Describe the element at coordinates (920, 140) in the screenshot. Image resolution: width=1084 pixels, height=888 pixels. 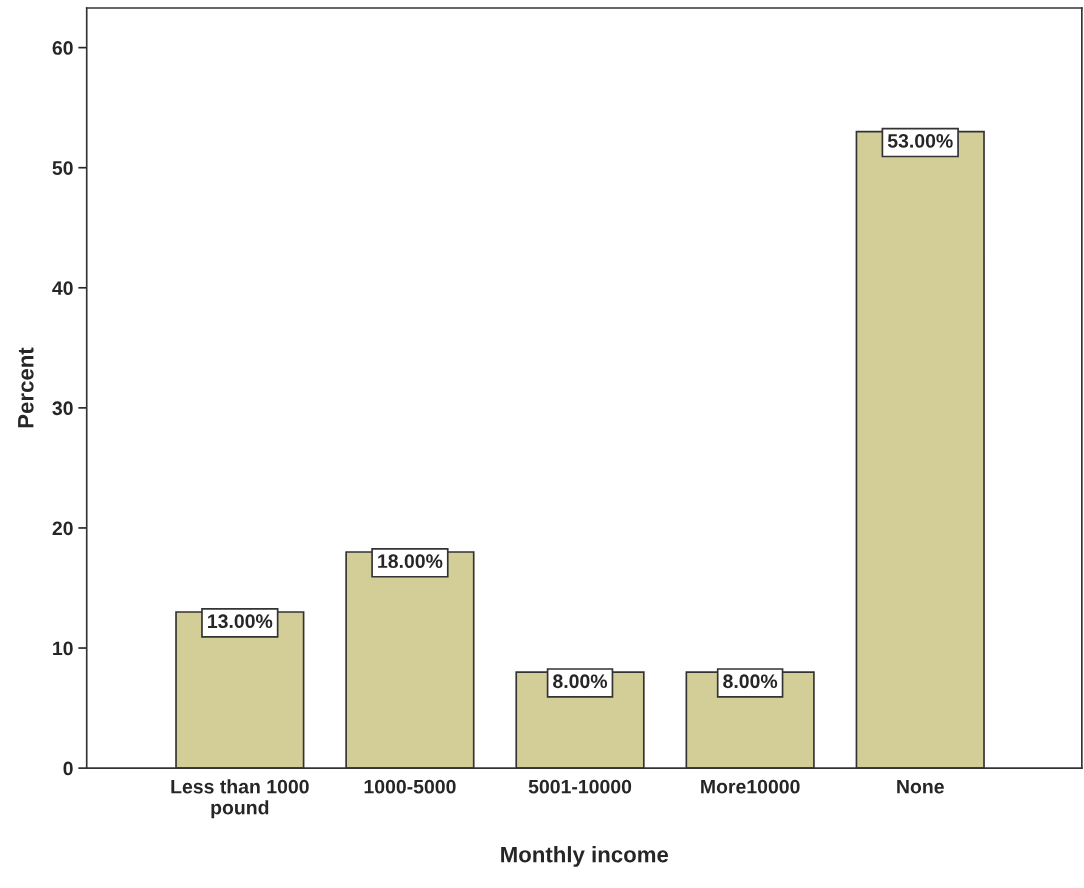
I see `data-label: 53.00%` at that location.